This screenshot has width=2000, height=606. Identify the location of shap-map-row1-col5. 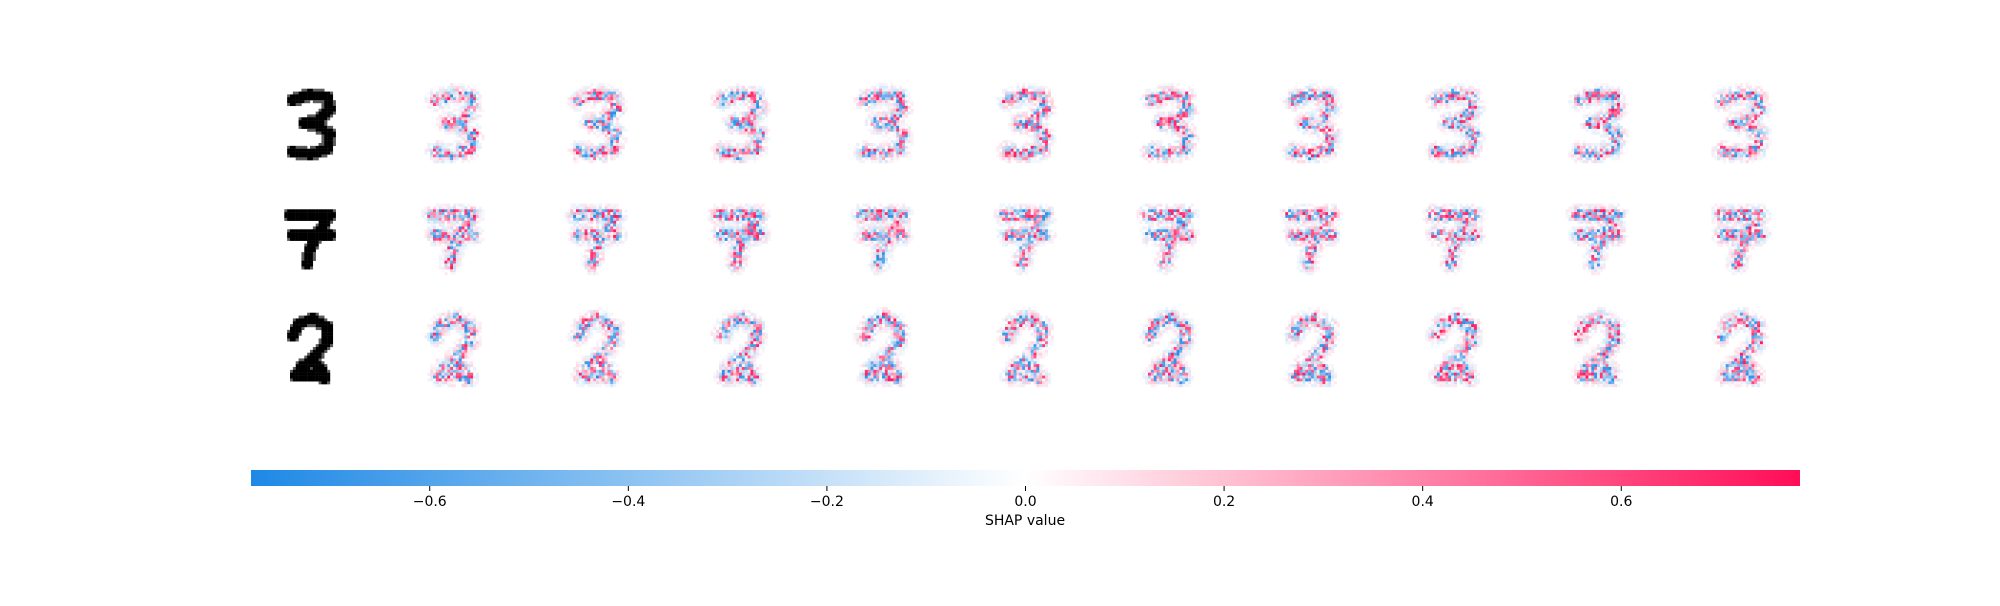
(1026, 123).